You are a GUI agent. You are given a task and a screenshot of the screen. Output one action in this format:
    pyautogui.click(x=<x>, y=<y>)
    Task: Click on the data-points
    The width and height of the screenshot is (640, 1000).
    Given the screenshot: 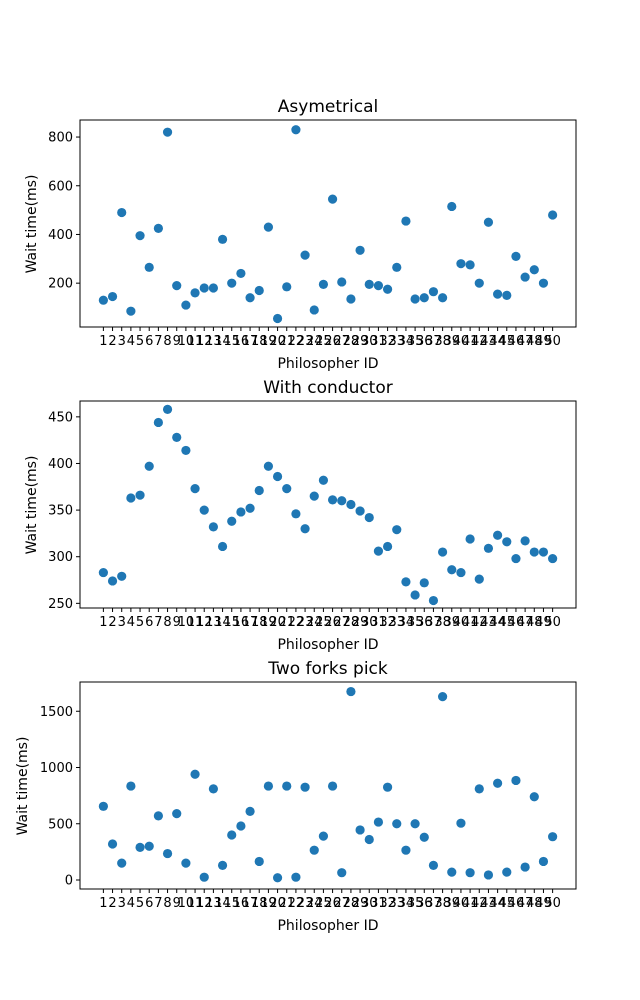 What is the action you would take?
    pyautogui.click(x=328, y=505)
    